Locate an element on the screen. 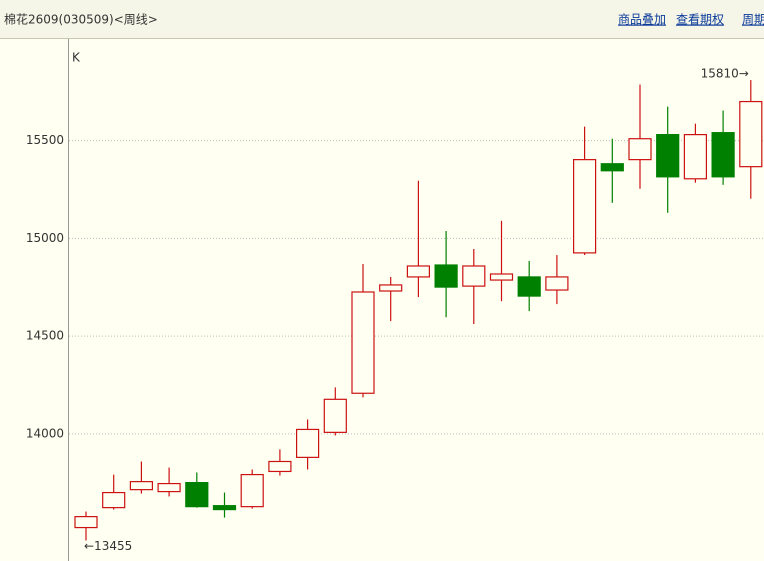  link: 商品叠加 is located at coordinates (642, 19).